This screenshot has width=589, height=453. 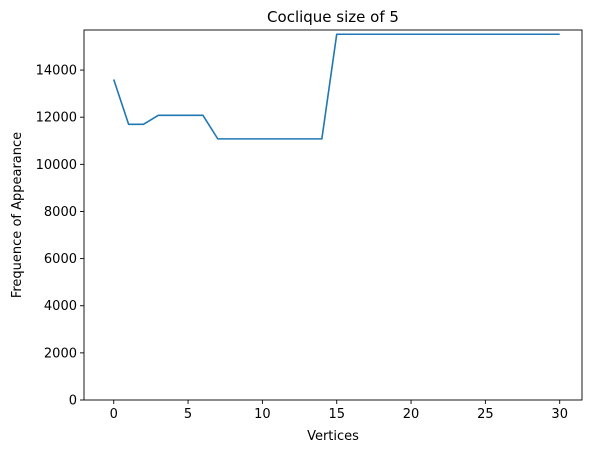 What do you see at coordinates (56, 118) in the screenshot?
I see `y-tick-label: 12000` at bounding box center [56, 118].